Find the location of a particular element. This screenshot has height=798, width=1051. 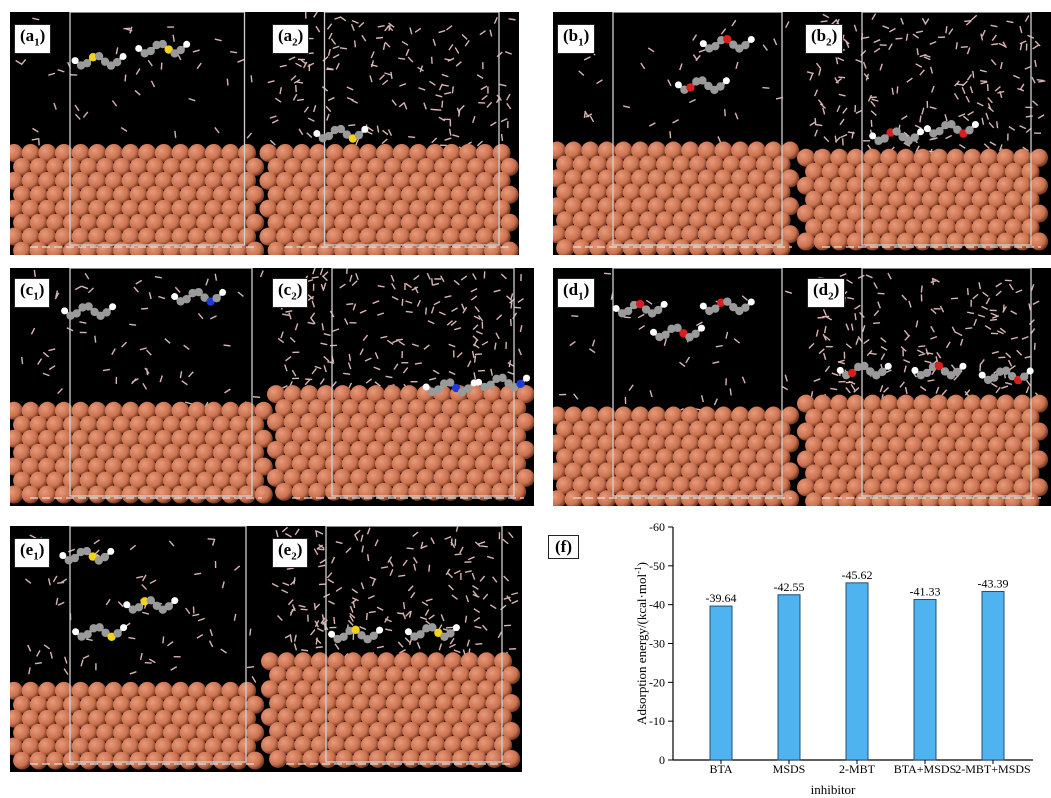

bar-value-label: -39.64 is located at coordinates (721, 598).